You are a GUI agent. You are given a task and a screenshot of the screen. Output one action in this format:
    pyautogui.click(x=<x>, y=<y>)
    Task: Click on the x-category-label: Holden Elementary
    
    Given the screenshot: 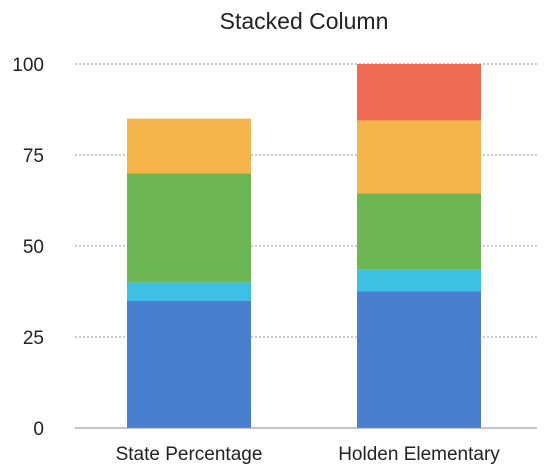 What is the action you would take?
    pyautogui.click(x=419, y=454)
    